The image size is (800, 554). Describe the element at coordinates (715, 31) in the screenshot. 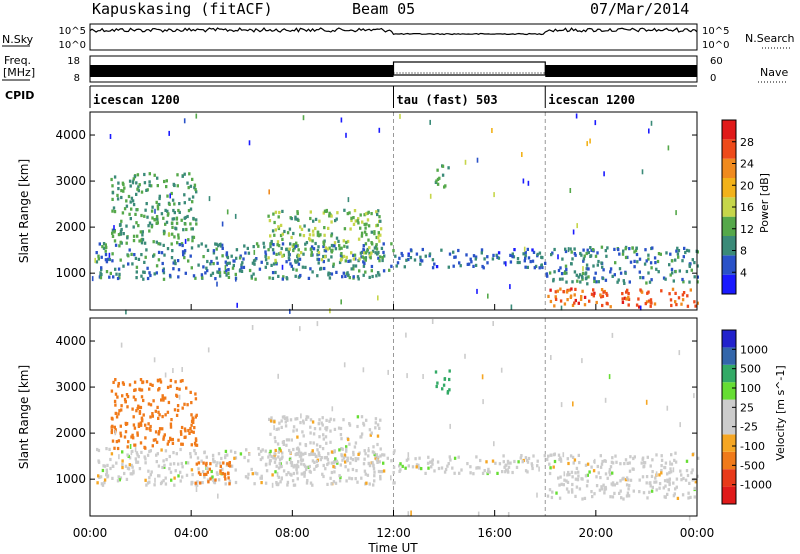

I see `noise-right-tick-top: 10^5` at that location.